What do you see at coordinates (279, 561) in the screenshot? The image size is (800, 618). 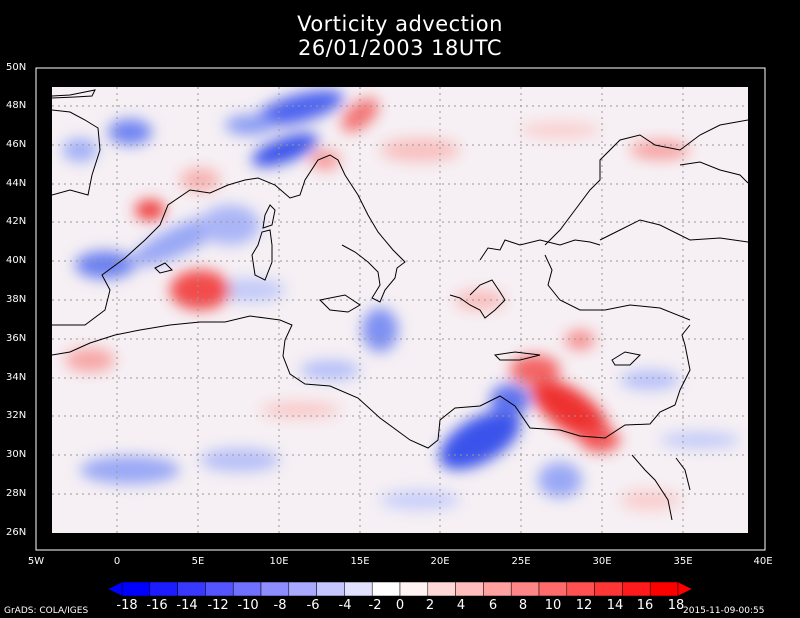 I see `lon-label: 10E` at bounding box center [279, 561].